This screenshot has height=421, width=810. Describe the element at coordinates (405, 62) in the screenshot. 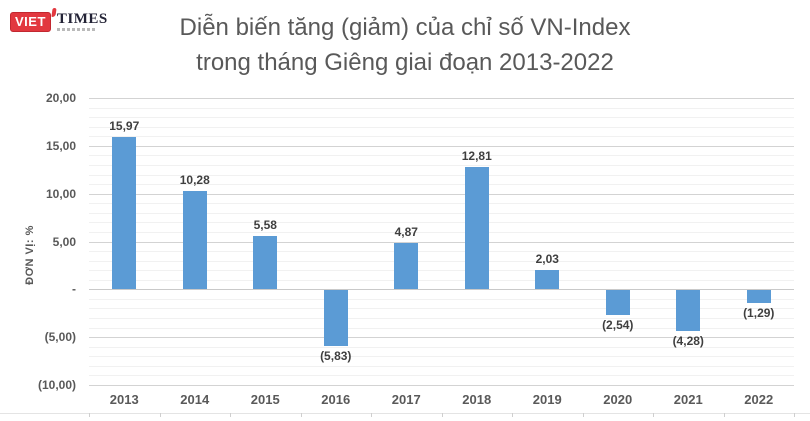

I see `chart-title-line2: trong tháng Giêng giai đoạn 2013-2022` at that location.